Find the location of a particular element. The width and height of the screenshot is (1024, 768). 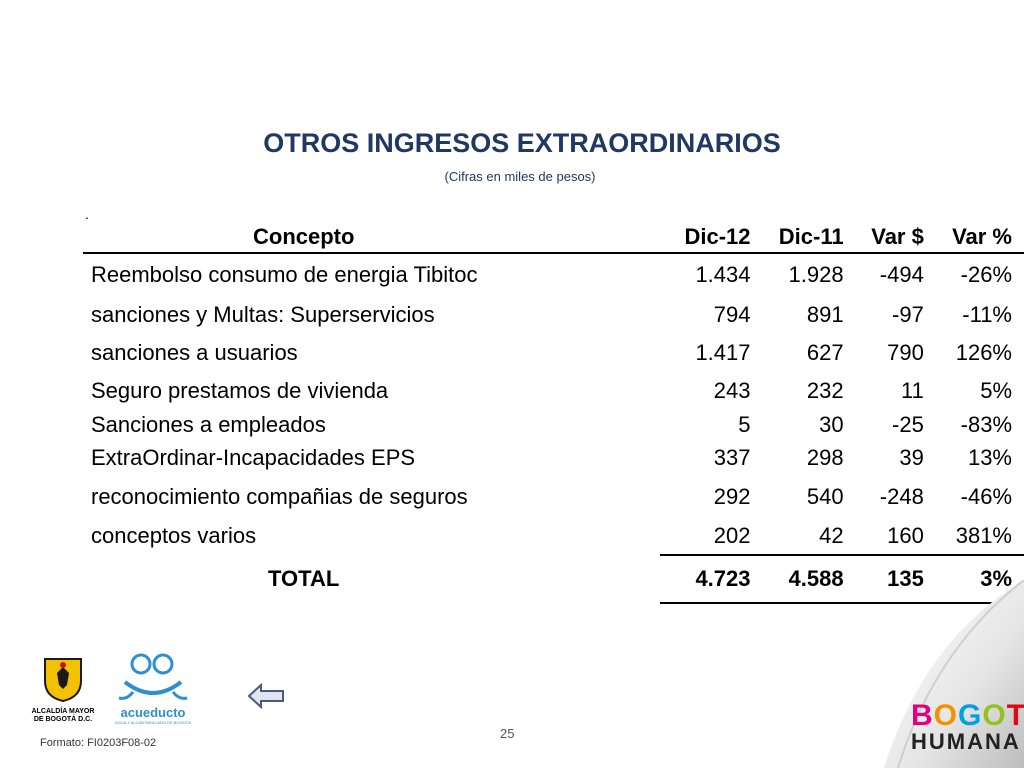

cell-dic-12: 337 is located at coordinates (732, 457).